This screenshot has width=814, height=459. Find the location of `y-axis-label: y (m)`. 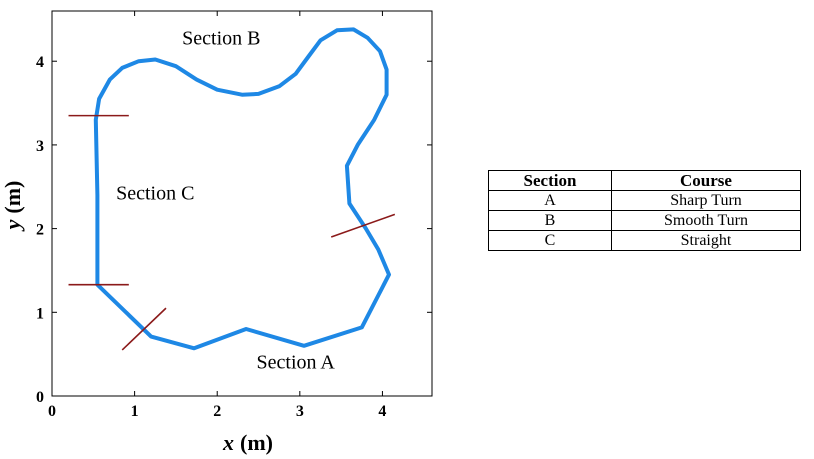

y-axis-label: y (m) is located at coordinates (12, 207).